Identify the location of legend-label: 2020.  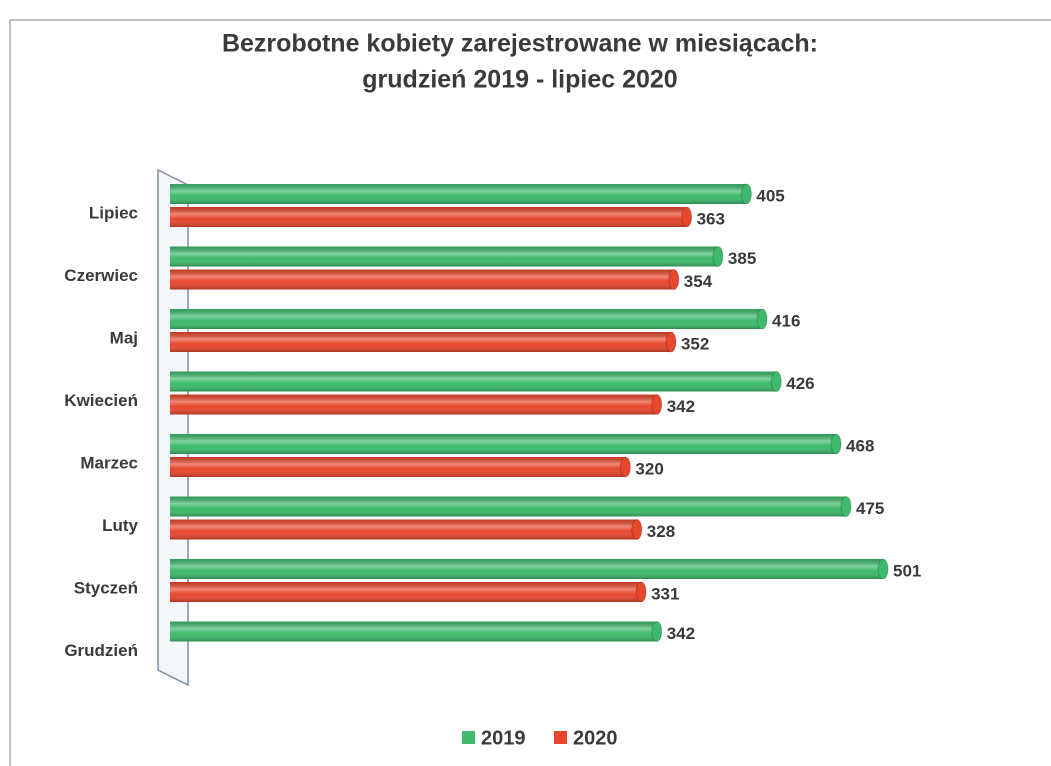
(595, 738).